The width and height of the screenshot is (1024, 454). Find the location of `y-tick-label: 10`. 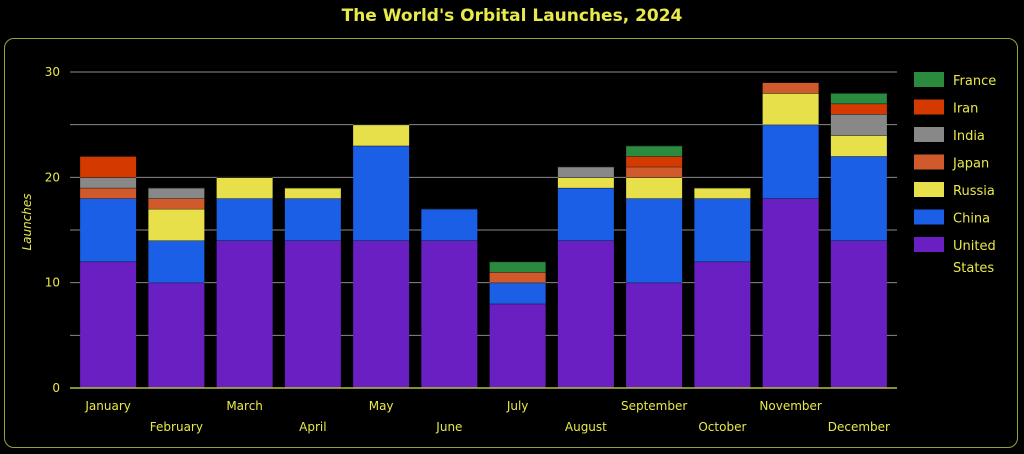

y-tick-label: 10 is located at coordinates (52, 283).